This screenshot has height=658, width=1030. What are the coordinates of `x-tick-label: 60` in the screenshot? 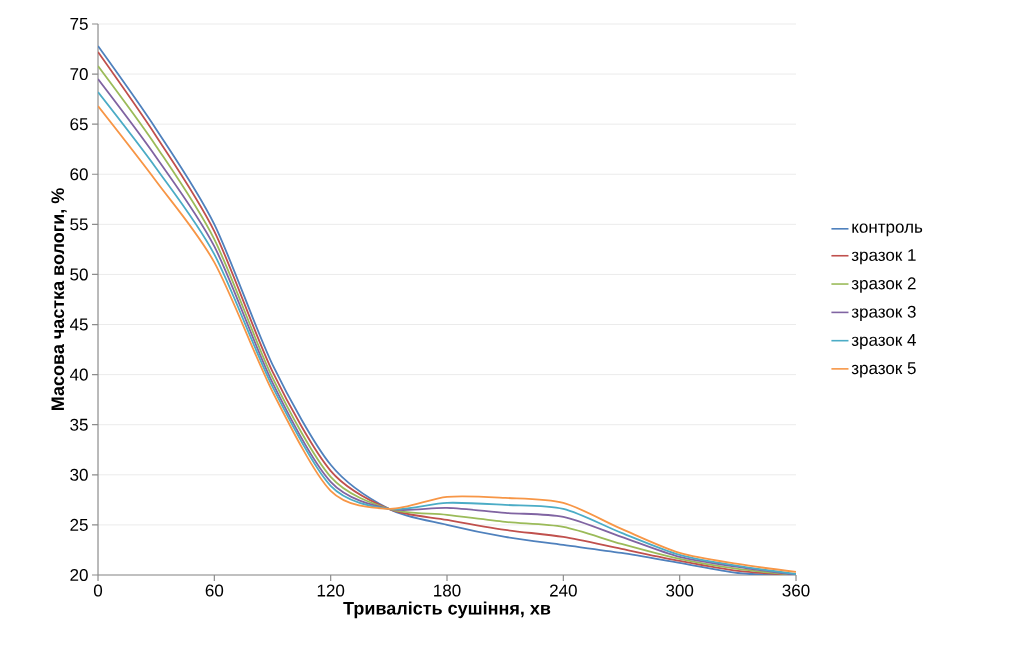 It's located at (214, 590).